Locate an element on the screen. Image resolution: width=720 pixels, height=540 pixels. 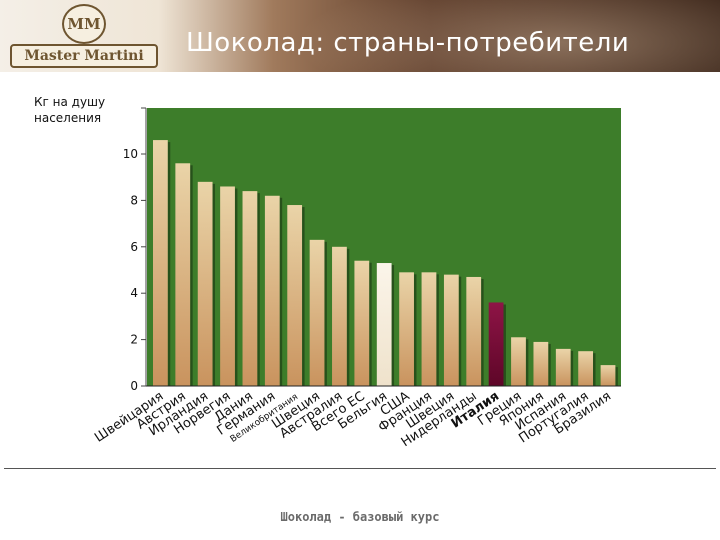
y-tick-label: 6 is located at coordinates (134, 247).